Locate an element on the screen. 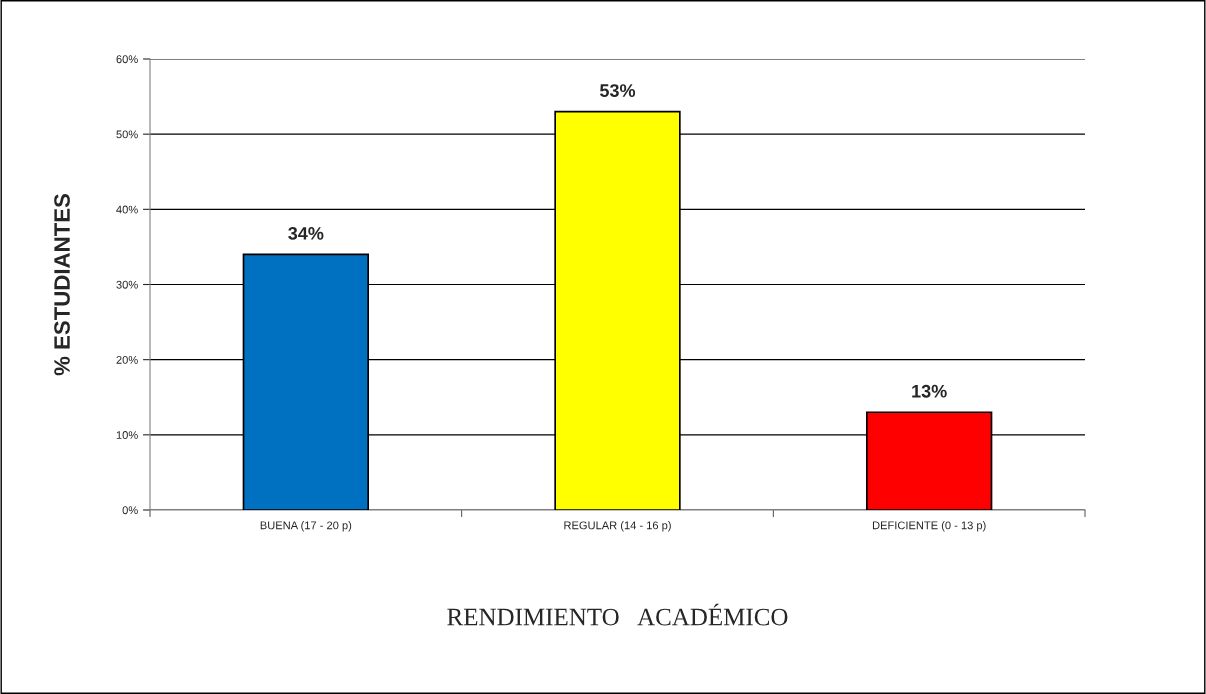  y-tick-label: 10% is located at coordinates (127, 435).